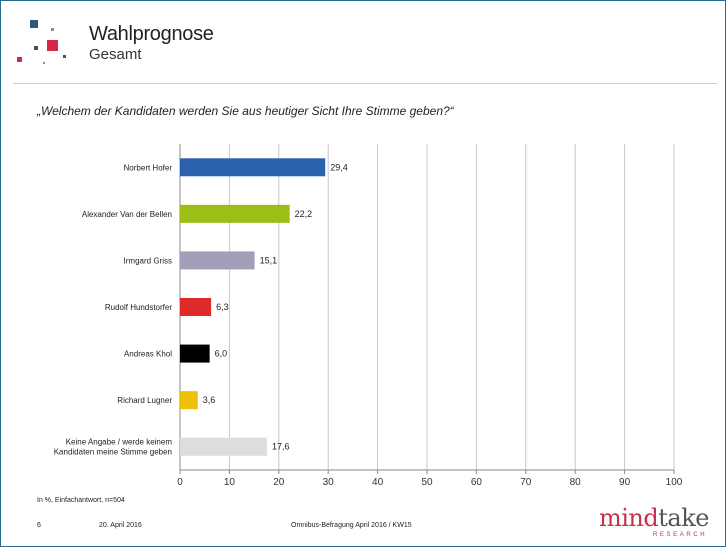 This screenshot has height=547, width=726. Describe the element at coordinates (365, 83) in the screenshot. I see `header-divider` at that location.